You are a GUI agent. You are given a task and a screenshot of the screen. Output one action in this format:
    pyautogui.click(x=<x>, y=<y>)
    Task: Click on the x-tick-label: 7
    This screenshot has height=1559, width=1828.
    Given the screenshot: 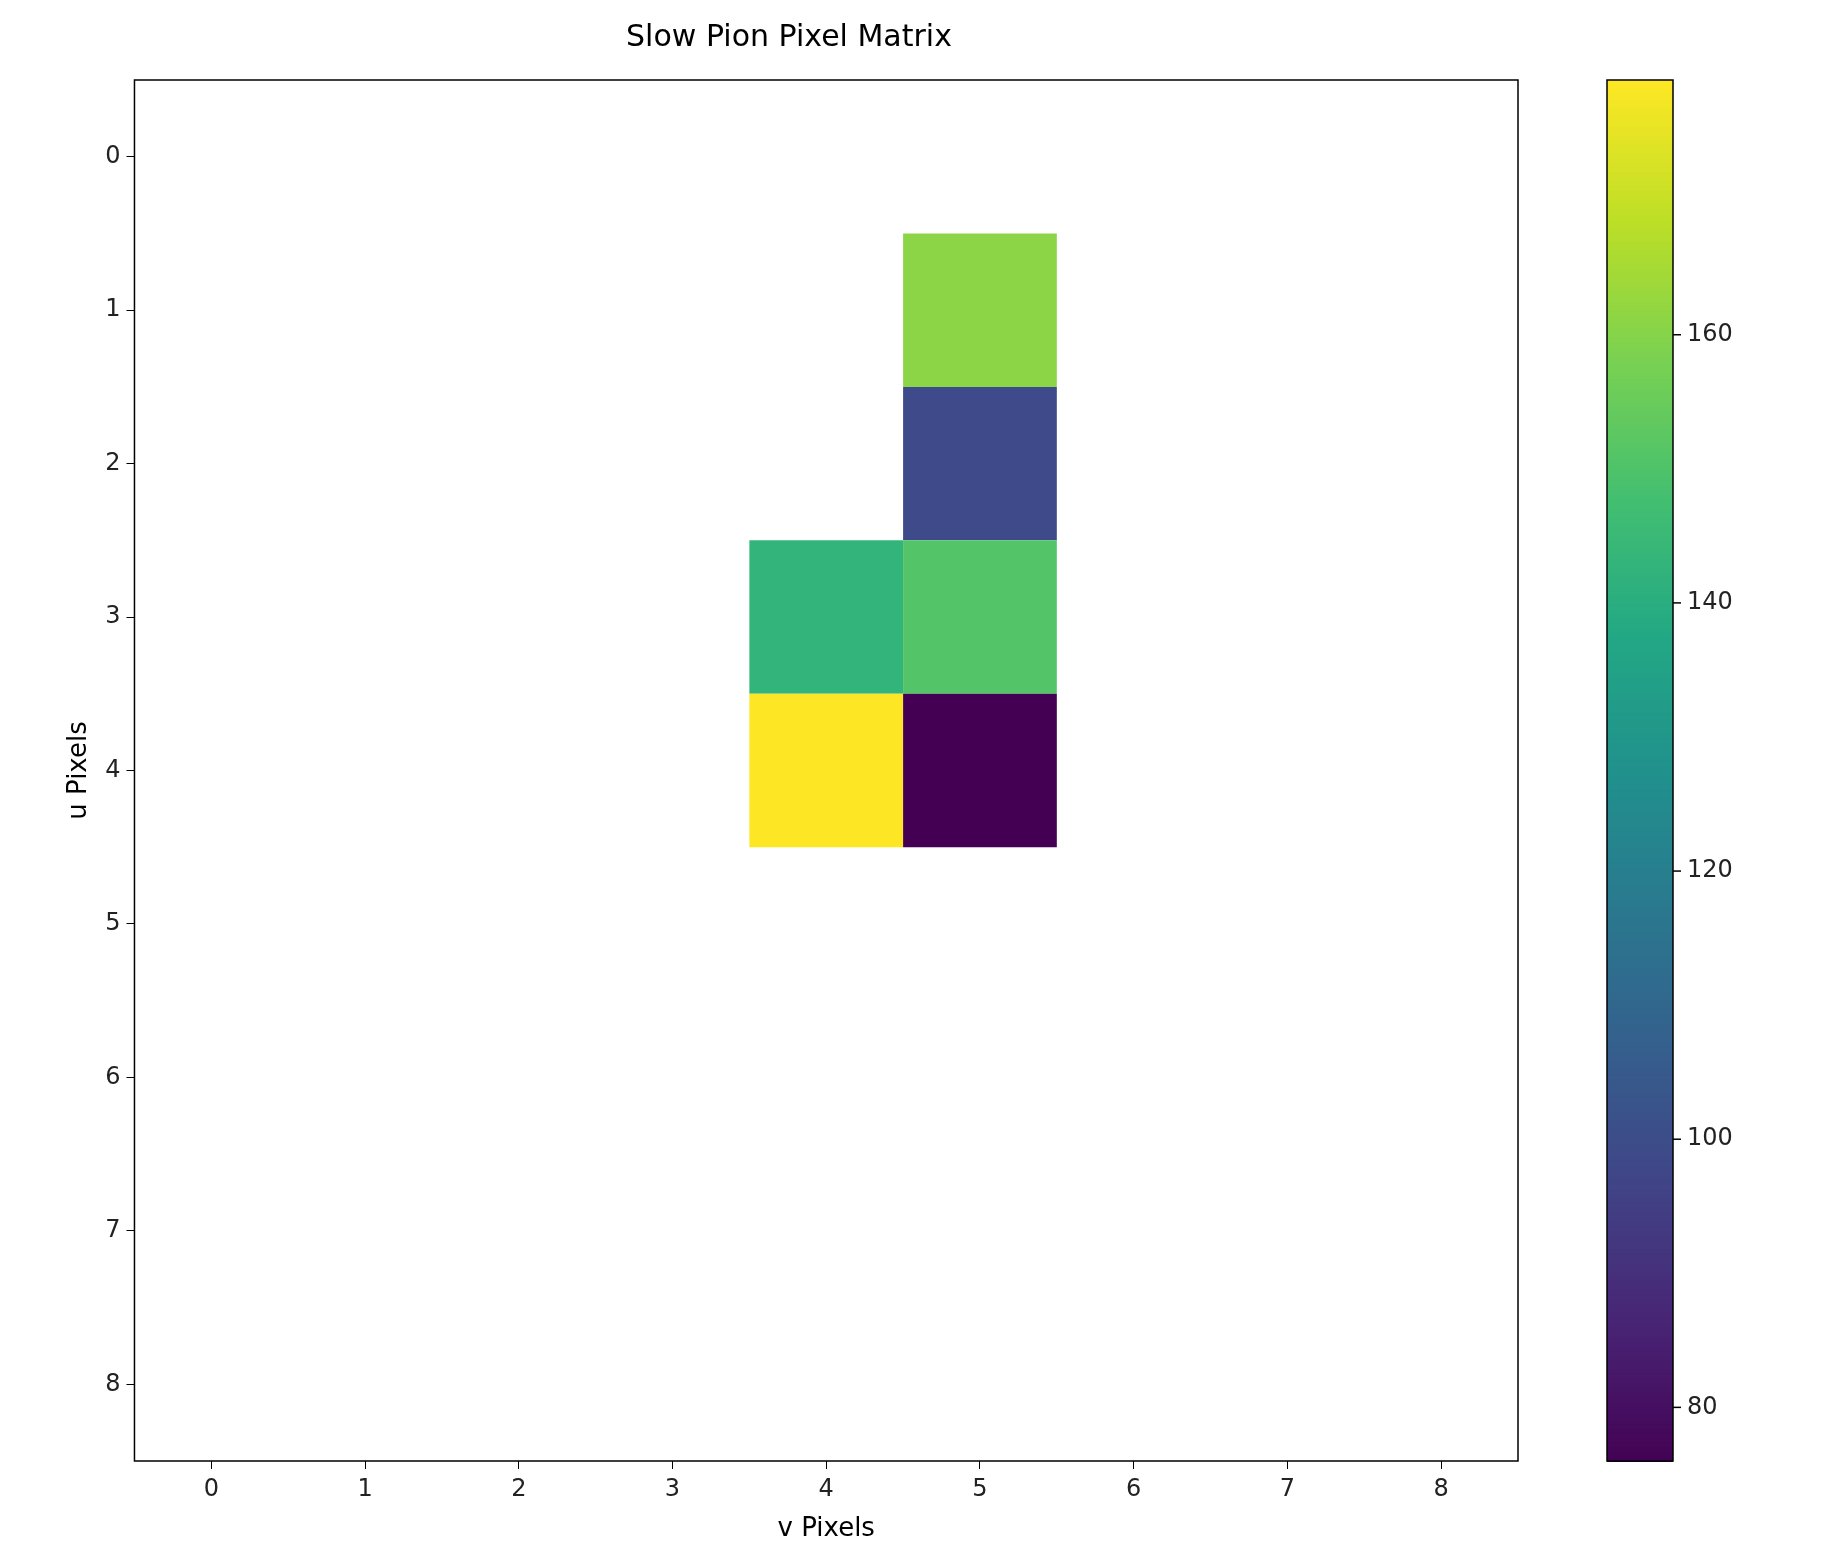 What is the action you would take?
    pyautogui.click(x=1287, y=1487)
    